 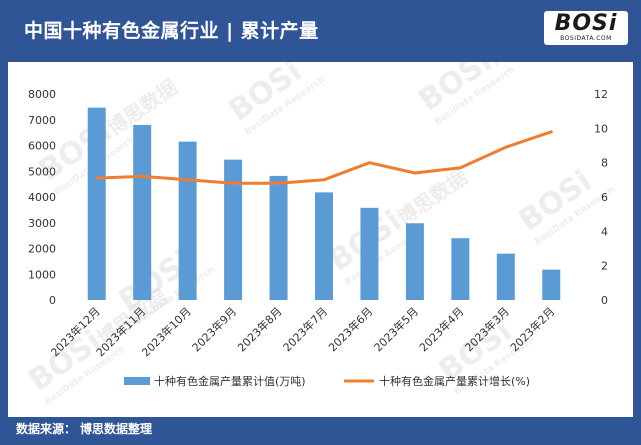 I want to click on x-tick-label: 2023年8月, so click(x=259, y=329).